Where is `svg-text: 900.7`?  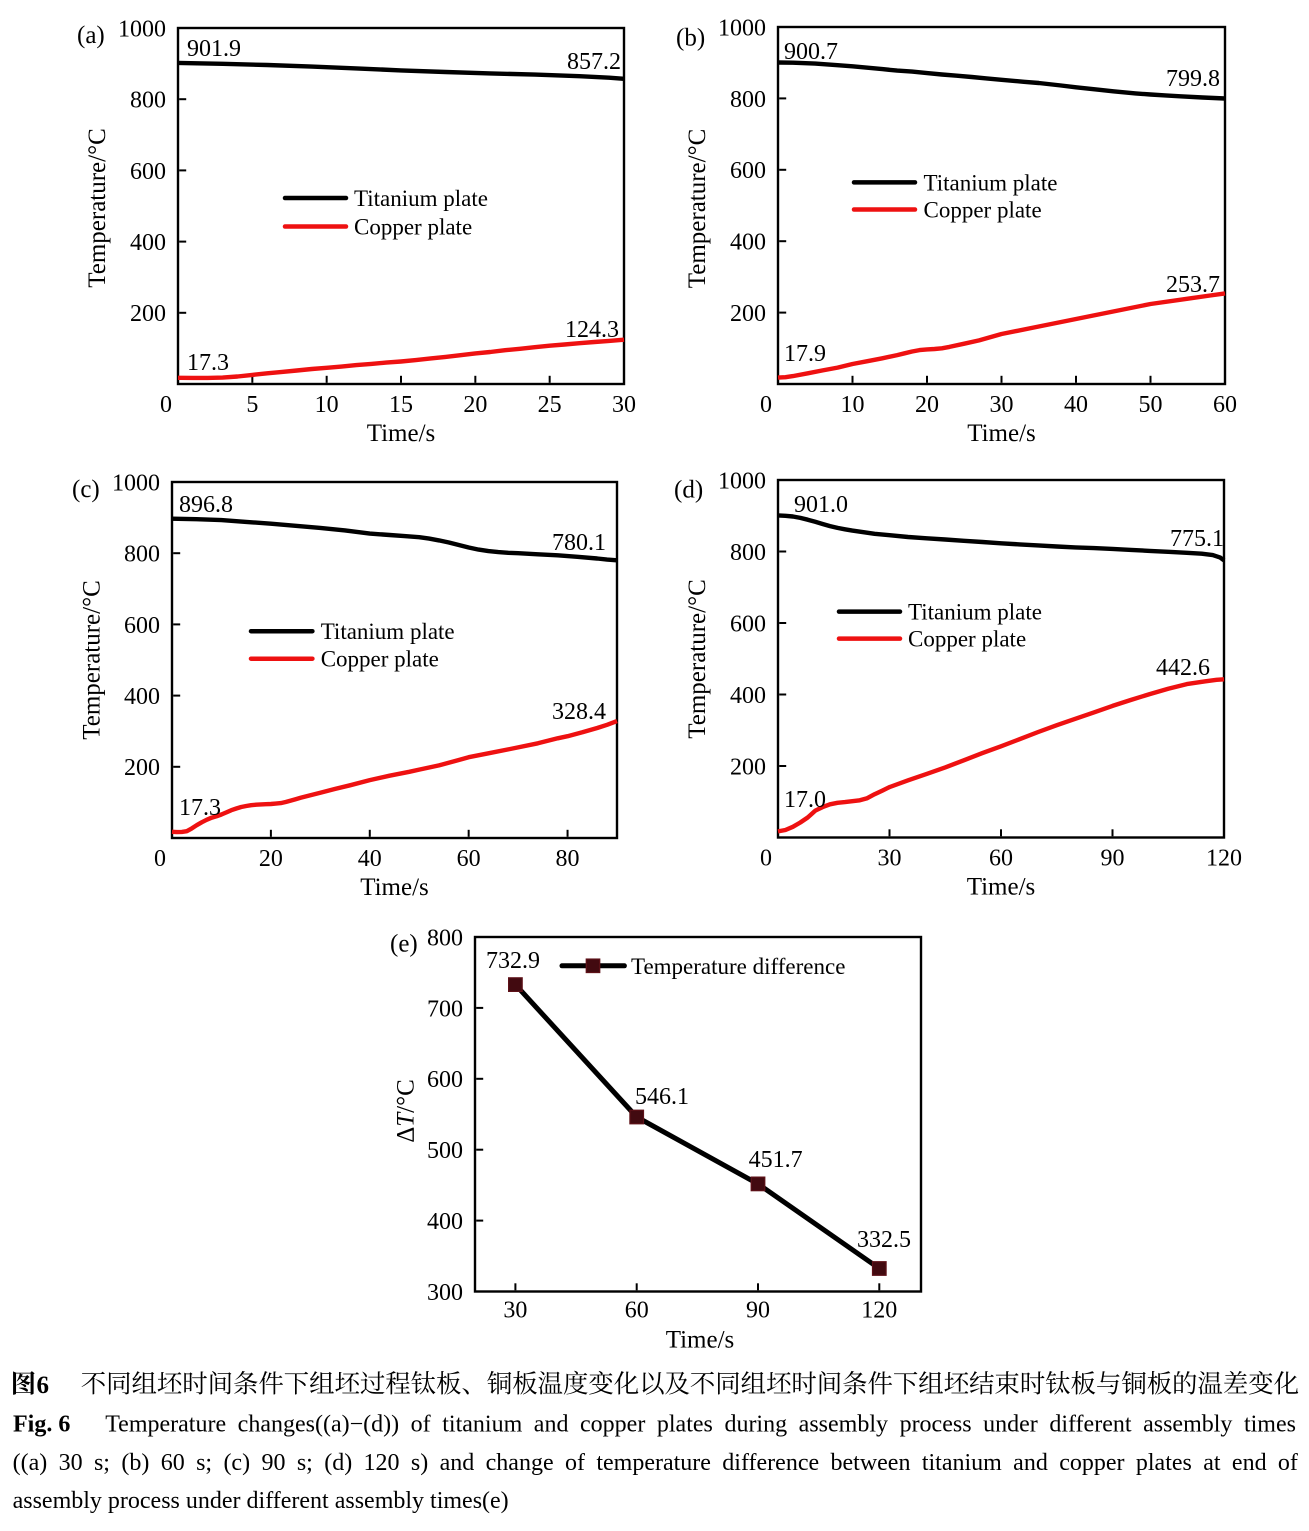
svg-text: 900.7 is located at coordinates (811, 52).